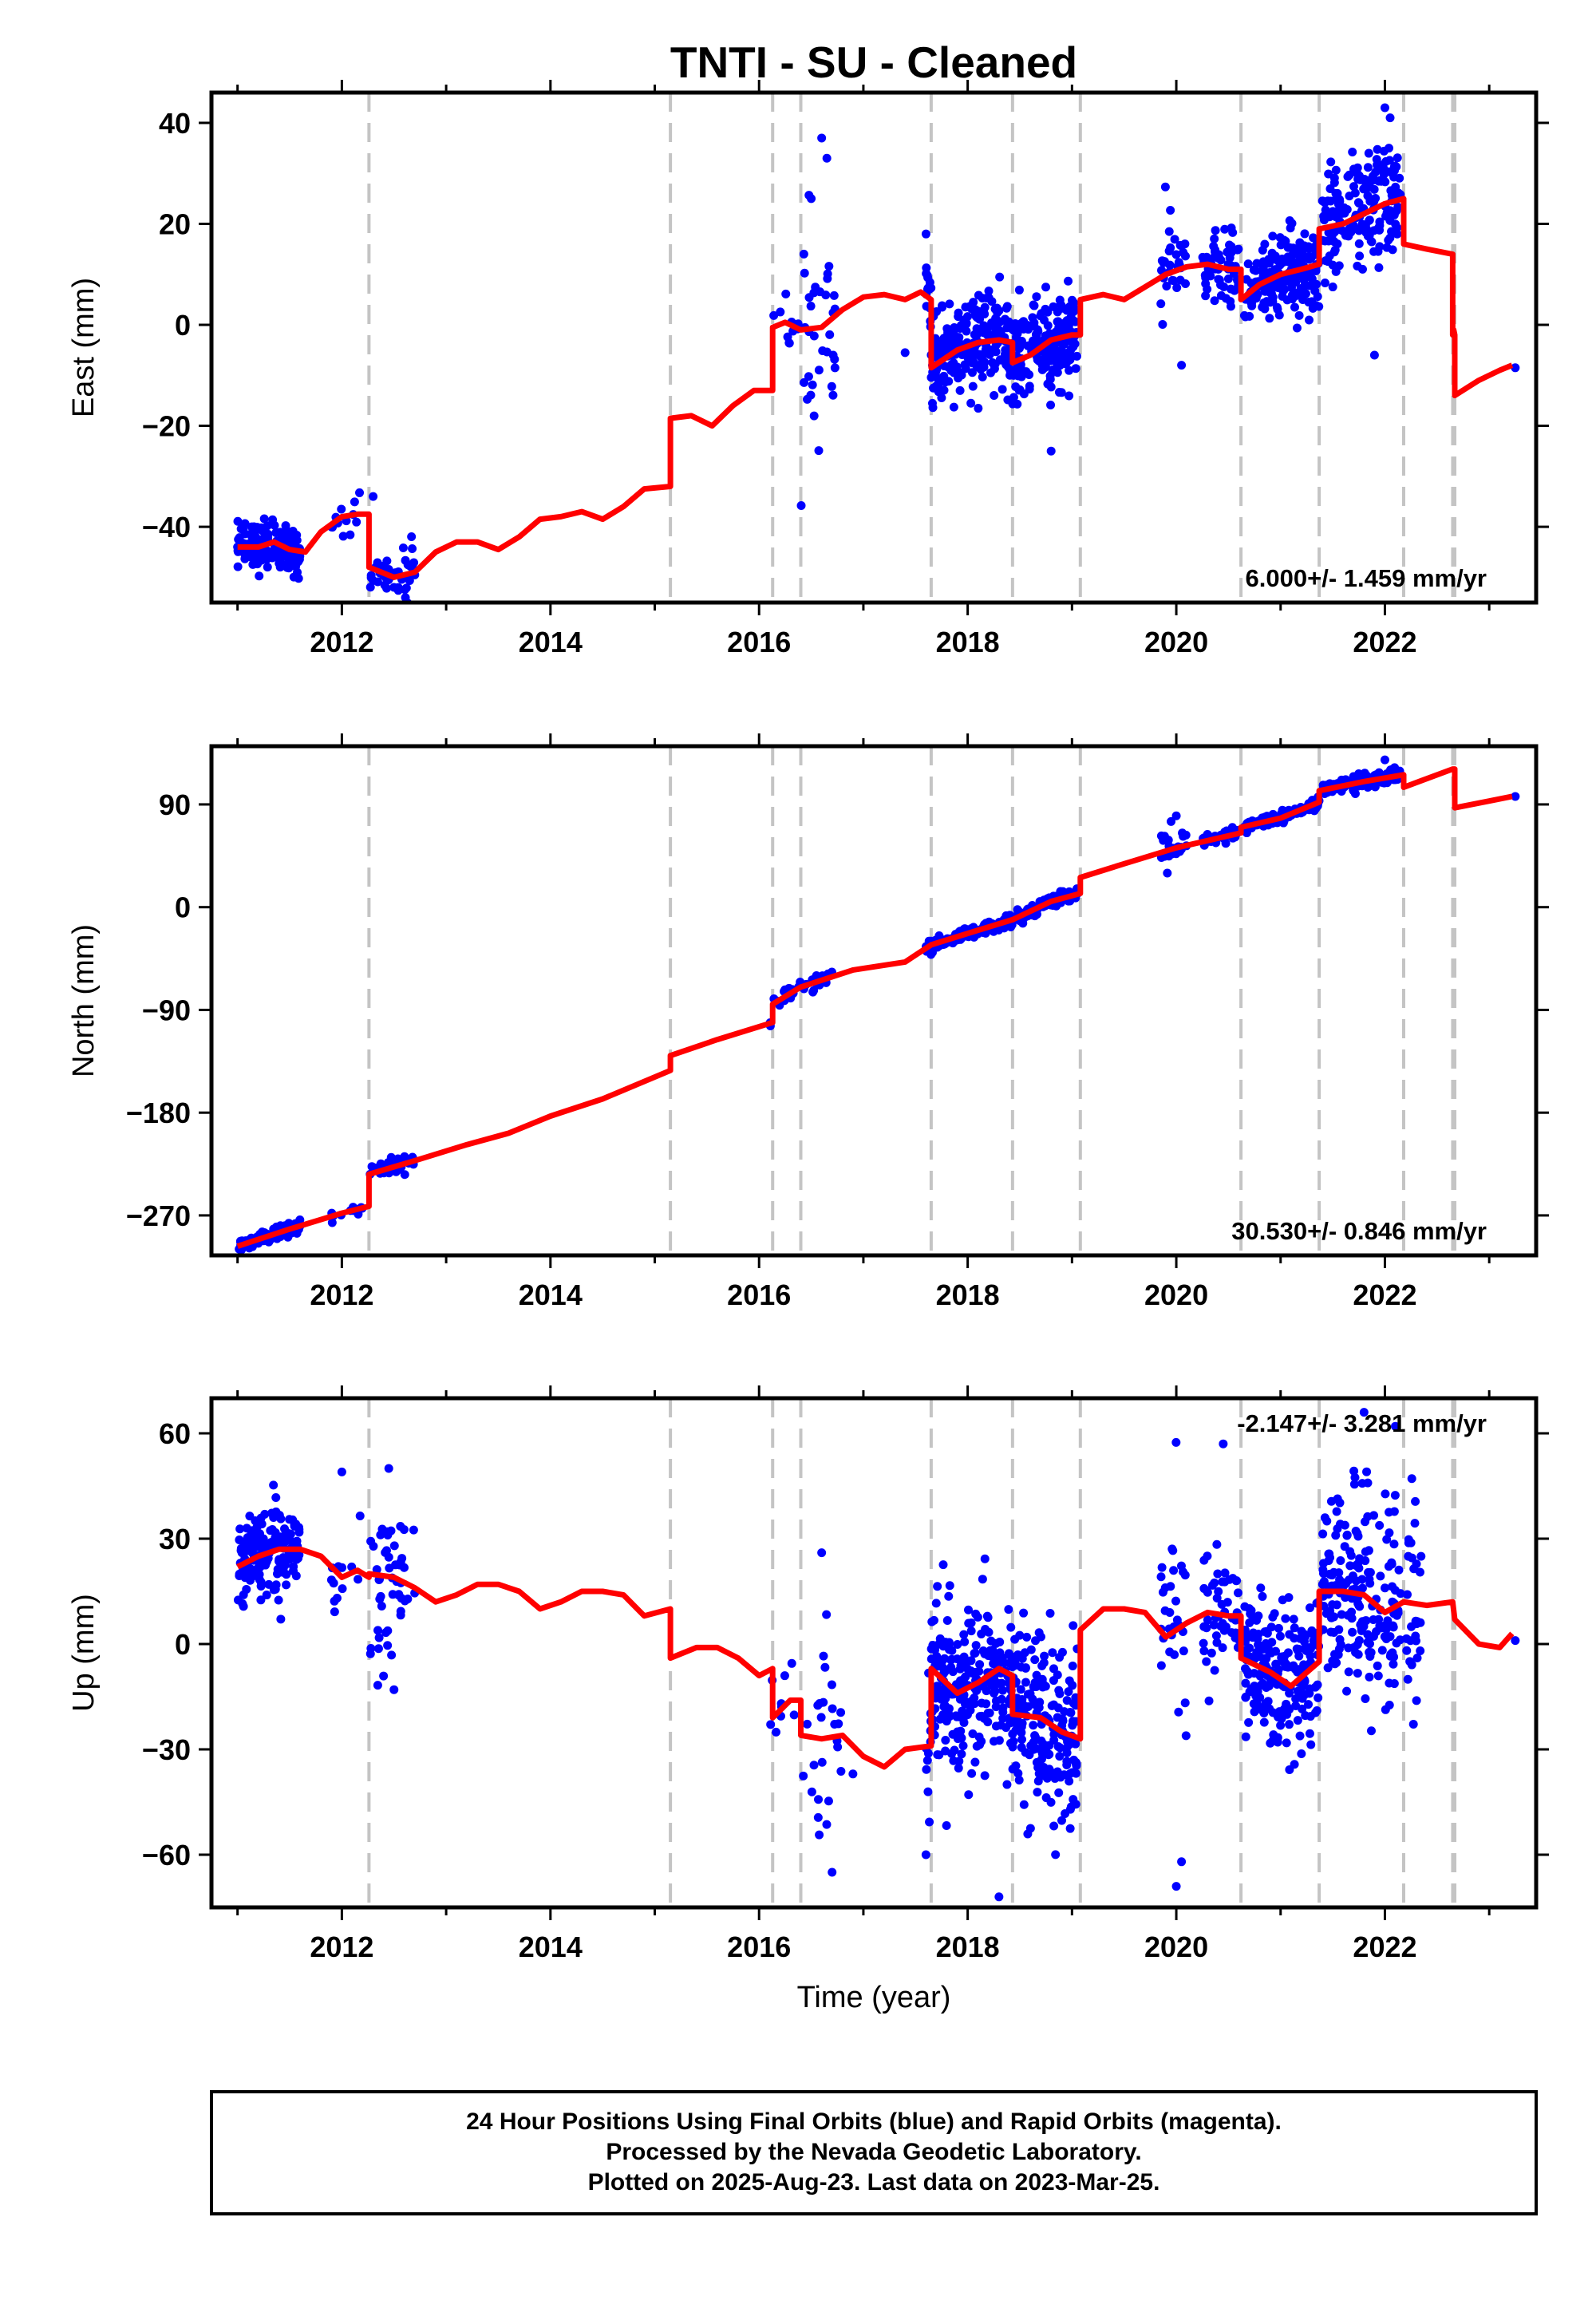  Describe the element at coordinates (1359, 1231) in the screenshot. I see `velocity-label: 30.530+/- 0.846 mm/yr` at that location.